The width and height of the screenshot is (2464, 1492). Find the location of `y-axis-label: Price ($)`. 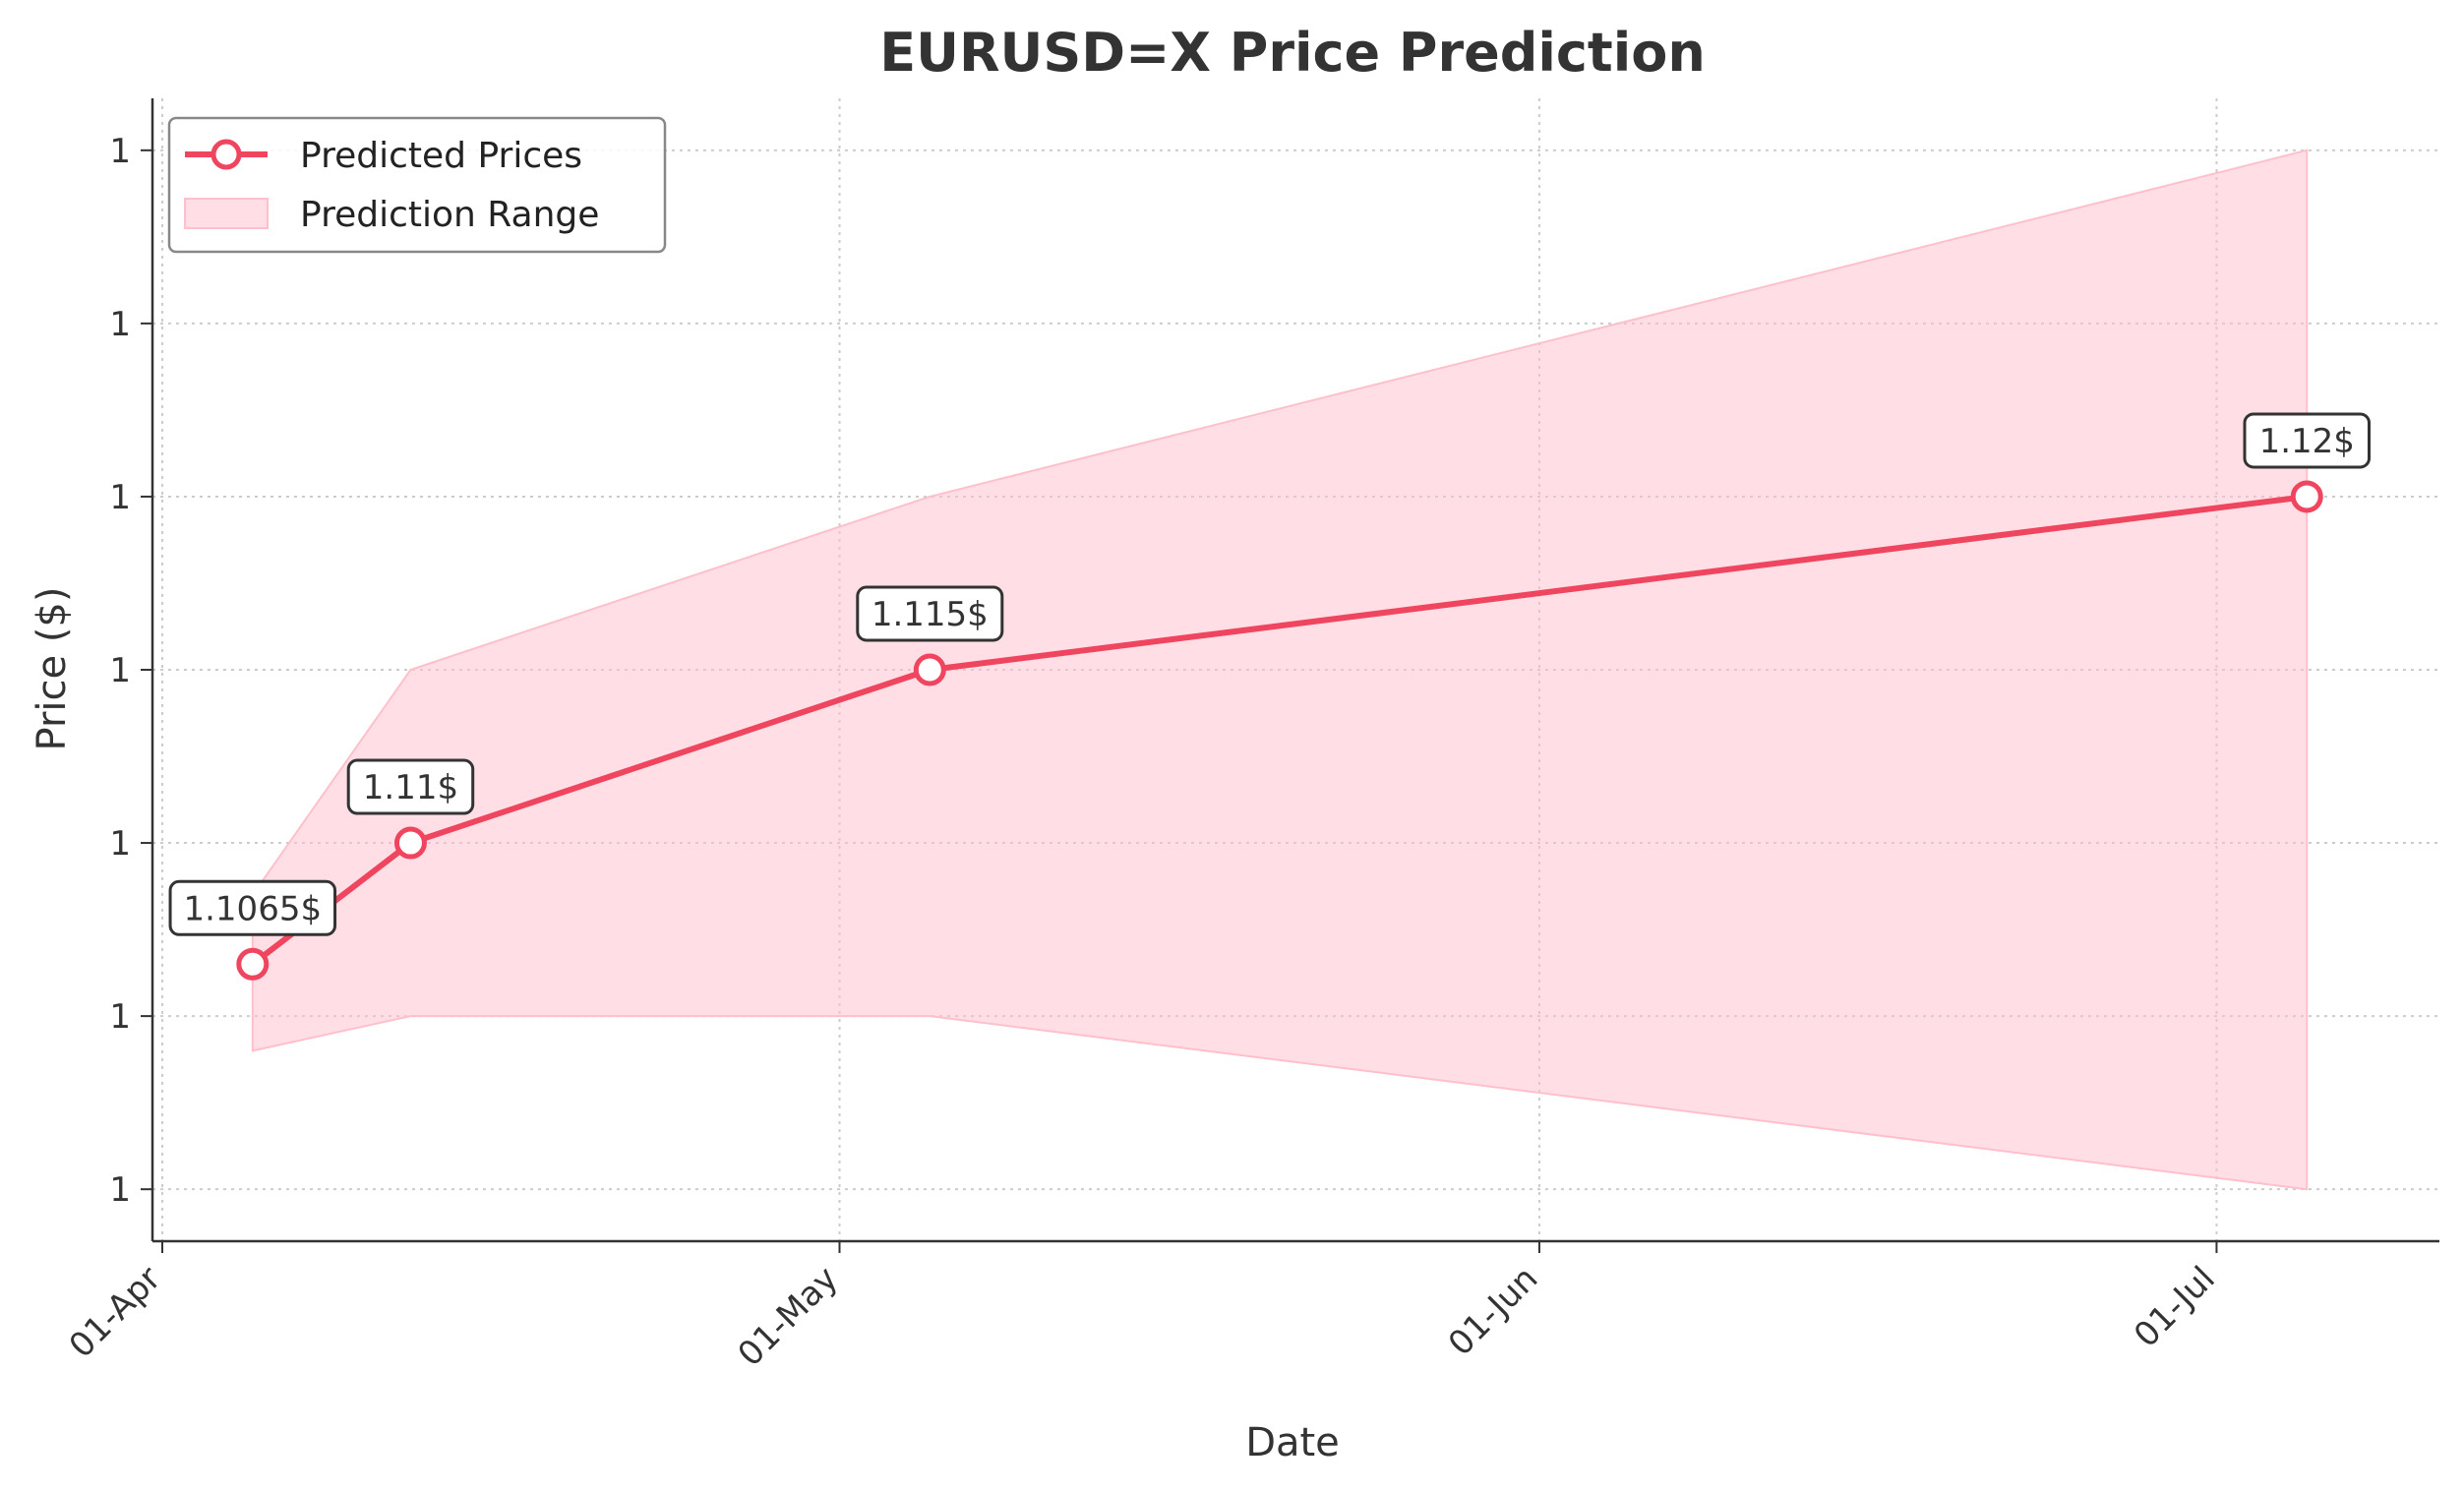

y-axis-label: Price ($) is located at coordinates (52, 669).